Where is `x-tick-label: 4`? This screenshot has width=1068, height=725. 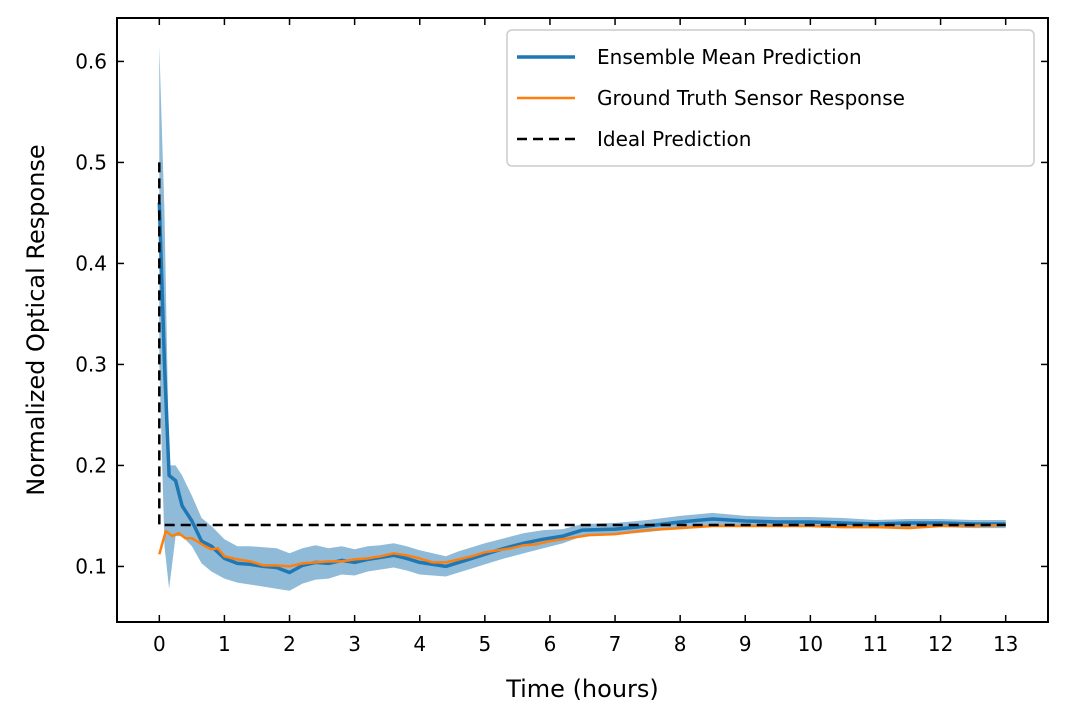
x-tick-label: 4 is located at coordinates (419, 644).